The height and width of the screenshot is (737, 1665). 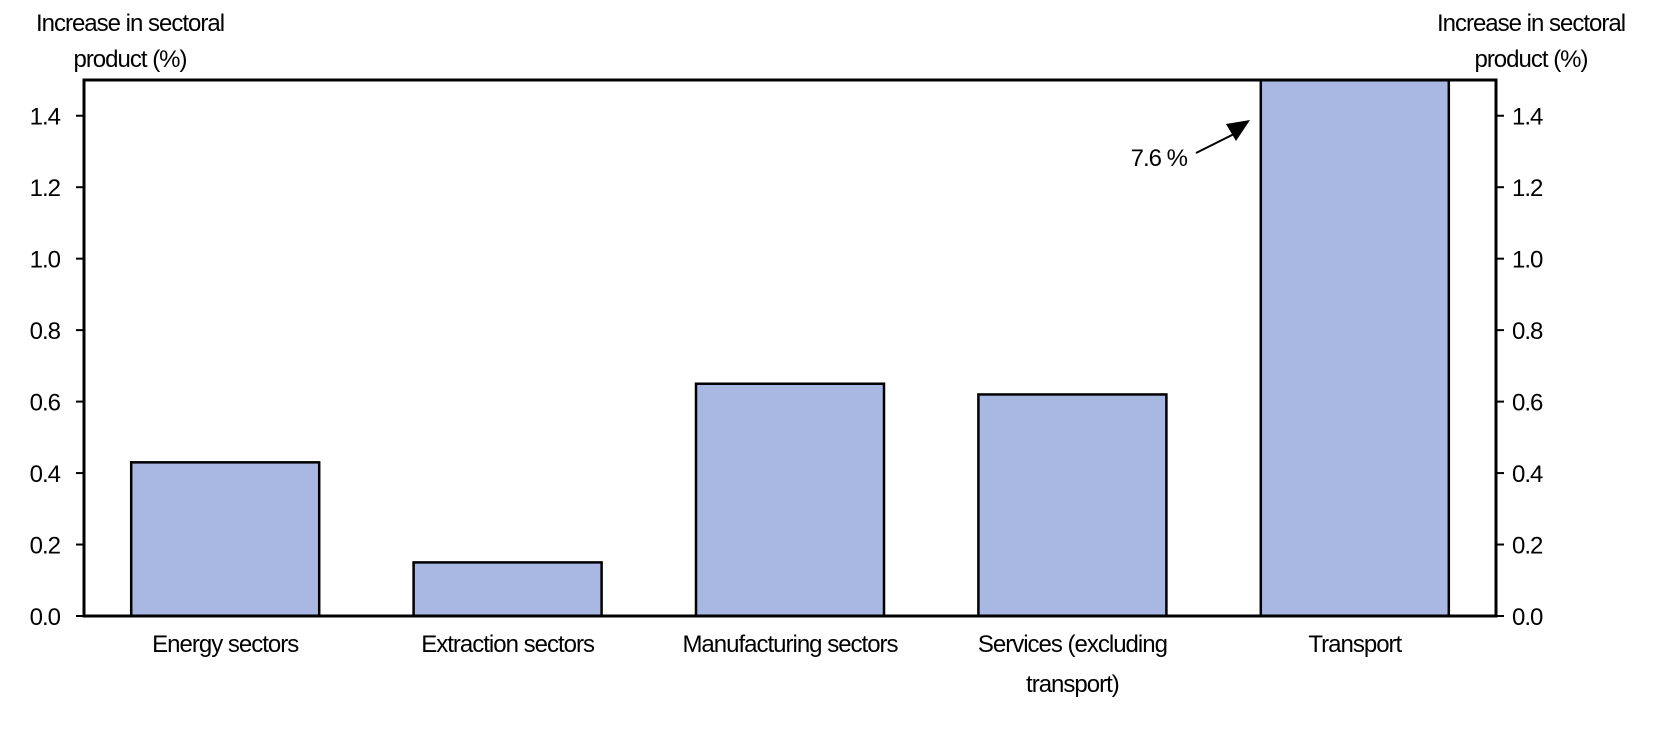 What do you see at coordinates (1072, 664) in the screenshot?
I see `category-label: Services (excluding transport)` at bounding box center [1072, 664].